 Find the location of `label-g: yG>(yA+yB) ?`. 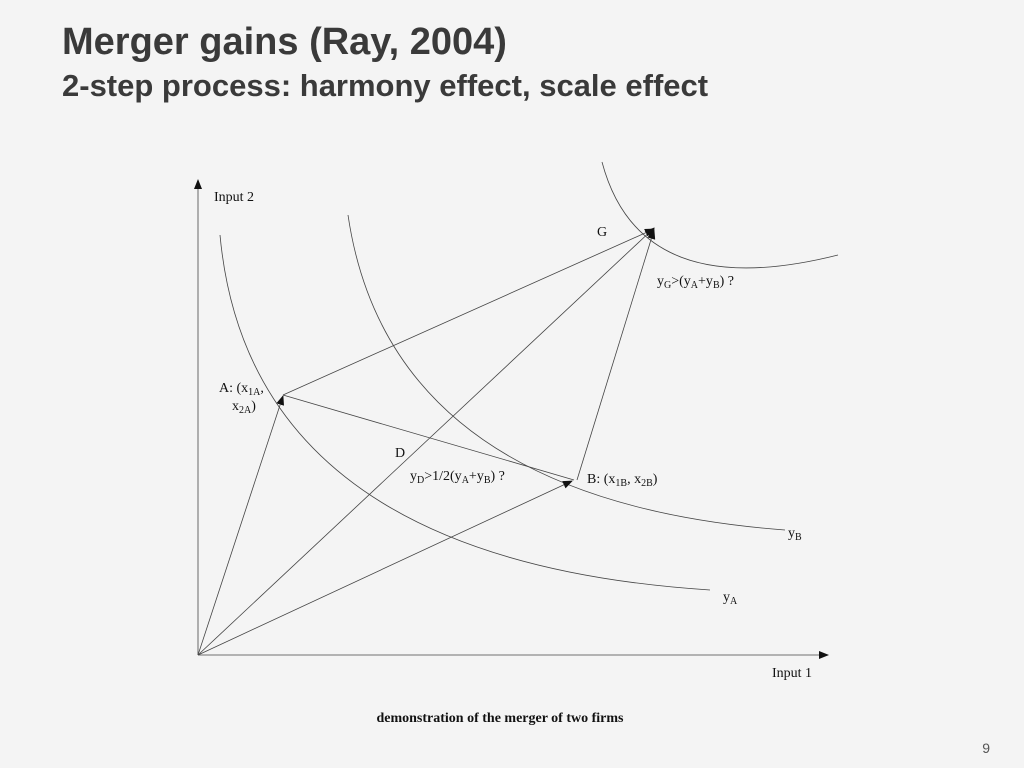

label-g: yG>(yA+yB) ? is located at coordinates (695, 282).